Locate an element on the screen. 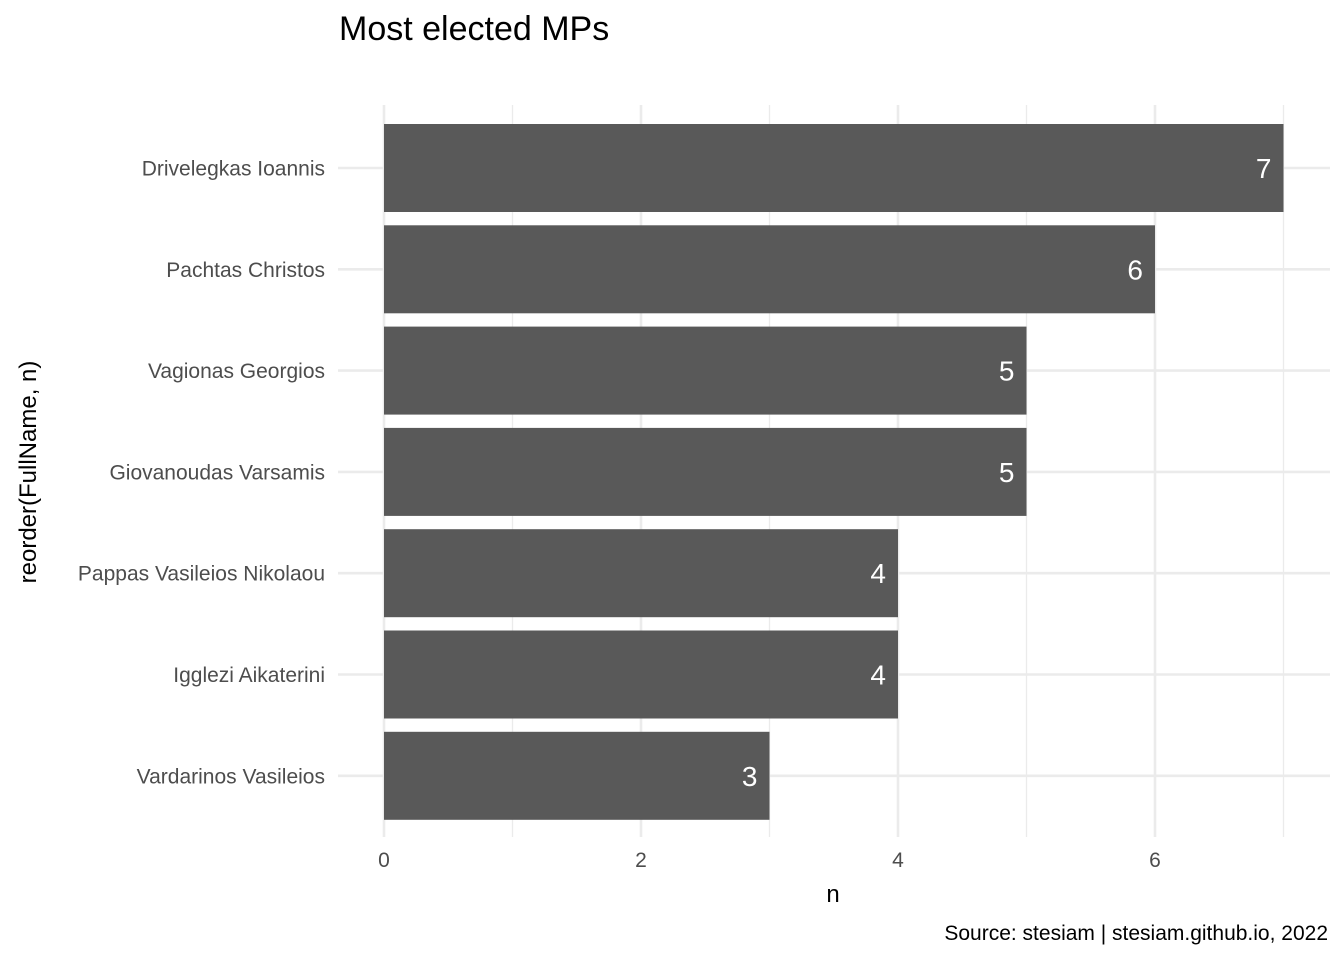  x-axis-title: n is located at coordinates (832, 894).